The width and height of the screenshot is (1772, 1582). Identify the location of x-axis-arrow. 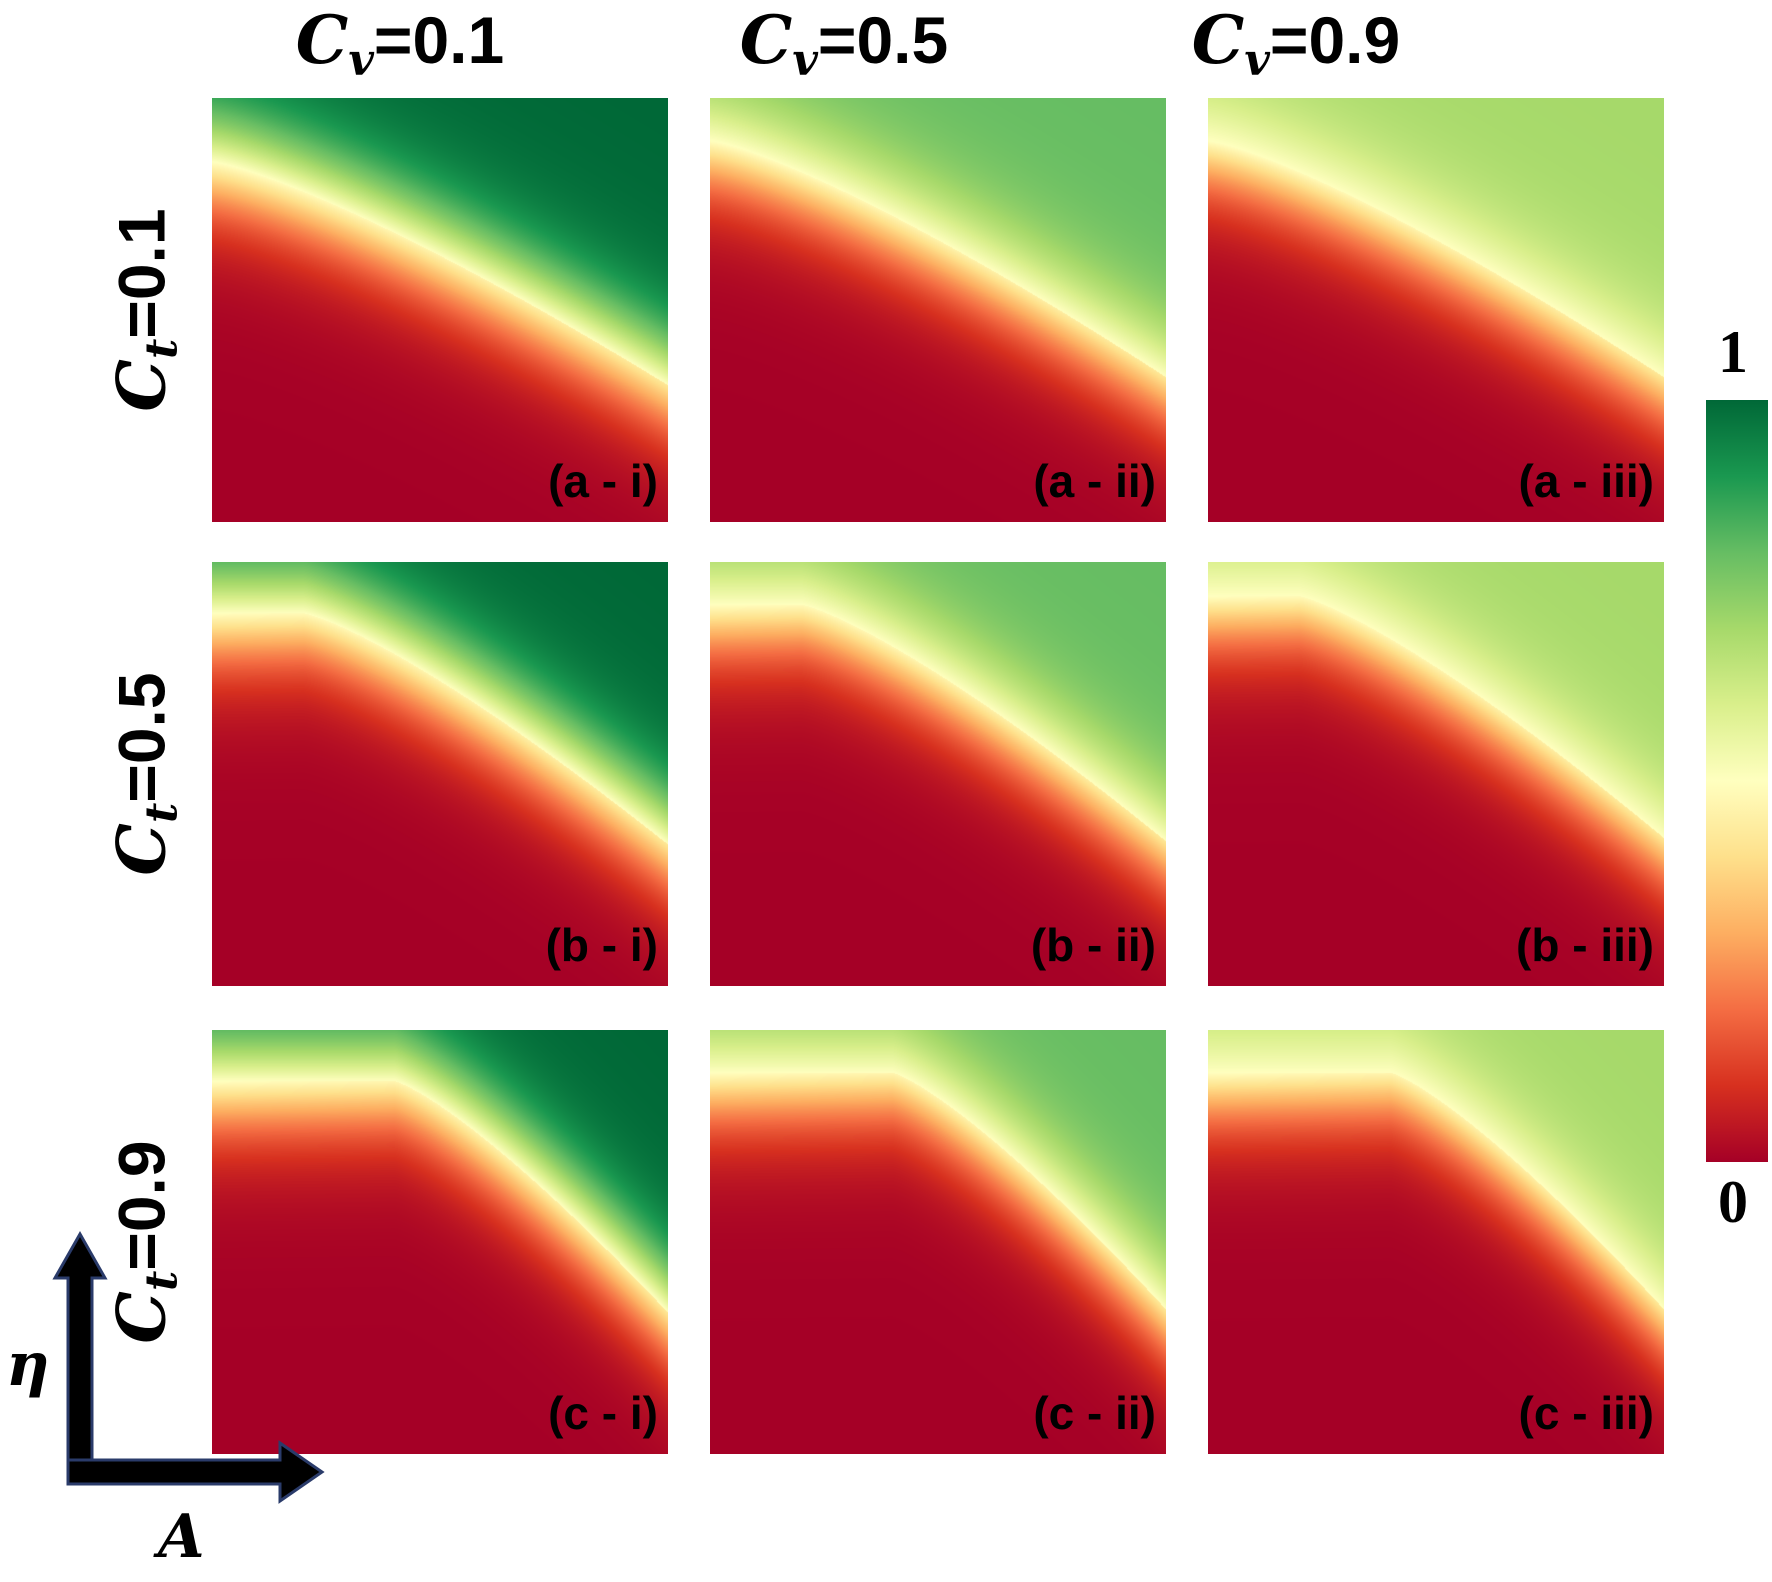
(195, 1472).